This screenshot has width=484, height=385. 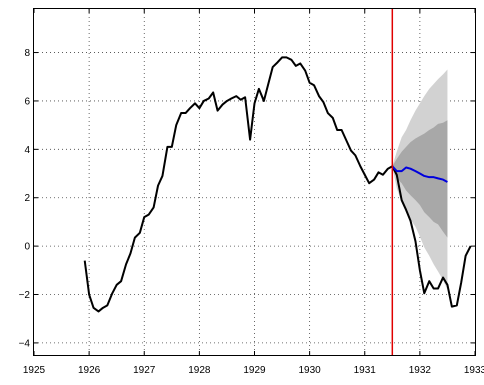 What do you see at coordinates (89, 370) in the screenshot?
I see `x-tick-label: 1926` at bounding box center [89, 370].